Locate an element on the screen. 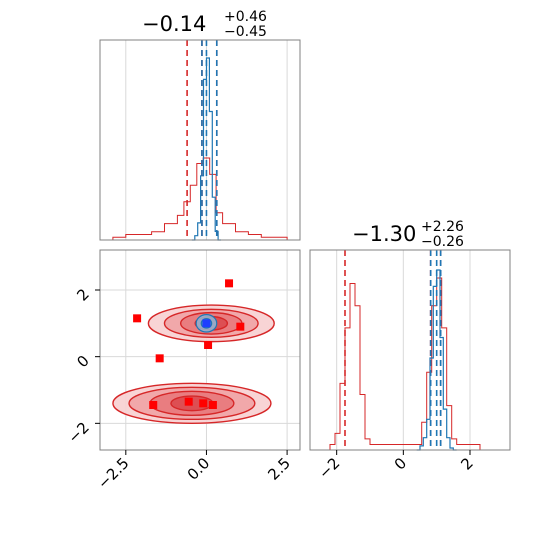 Image resolution: width=550 pixels, height=550 pixels. joint-y-ticks: −2 0 2 is located at coordinates (82, 366).